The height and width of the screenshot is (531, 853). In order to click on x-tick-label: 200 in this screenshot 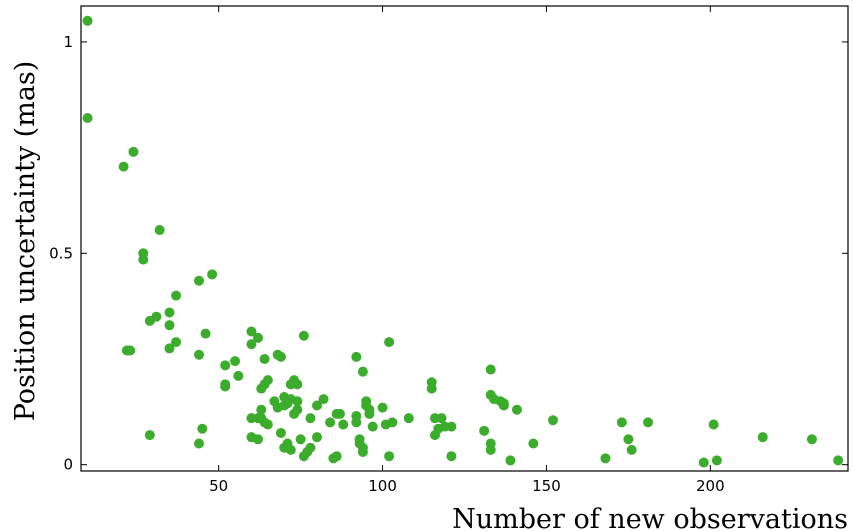, I will do `click(710, 486)`.